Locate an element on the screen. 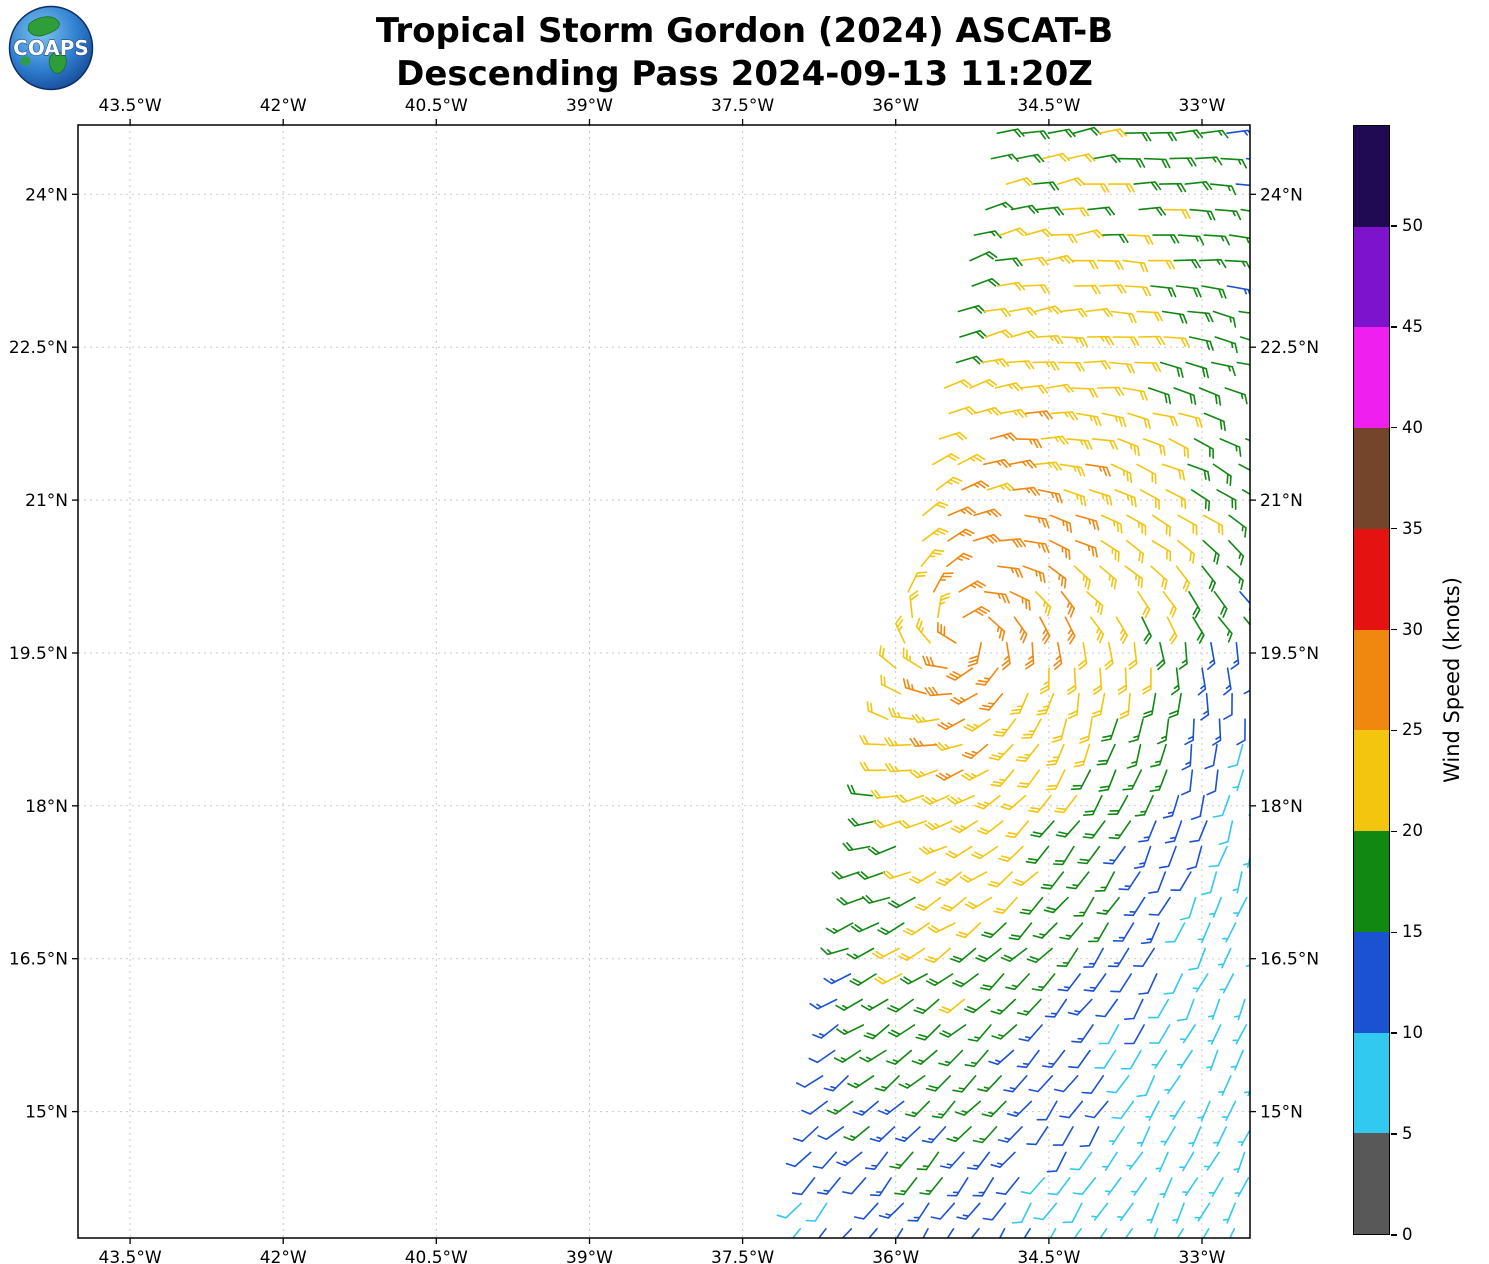 Image resolution: width=1489 pixels, height=1264 pixels. colorbar is located at coordinates (1371, 680).